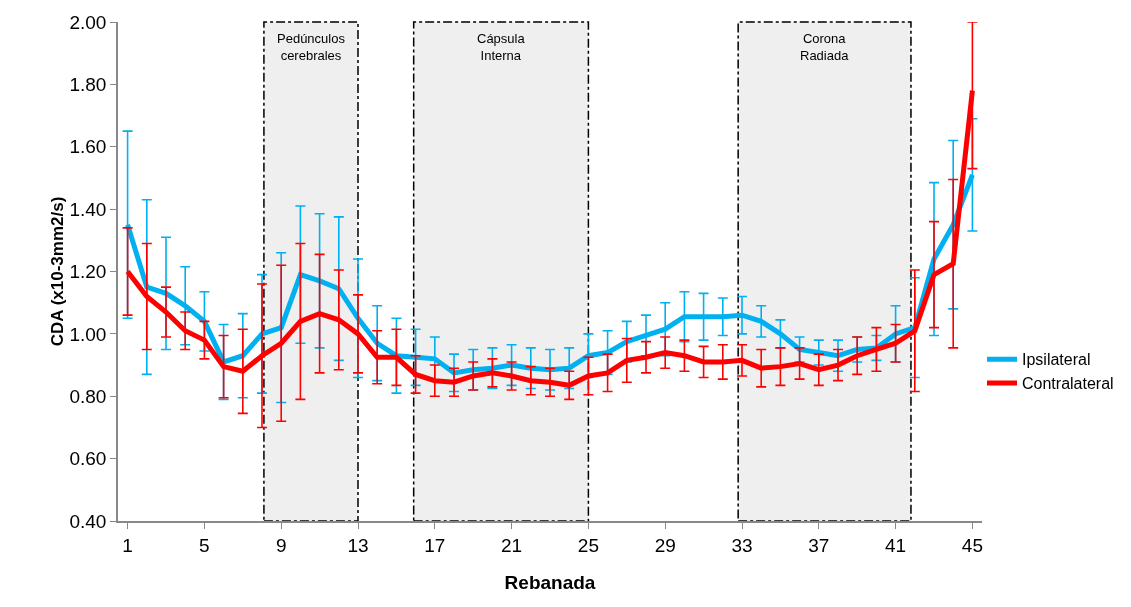 The width and height of the screenshot is (1131, 607). I want to click on legend-label: Contralateral, so click(1068, 384).